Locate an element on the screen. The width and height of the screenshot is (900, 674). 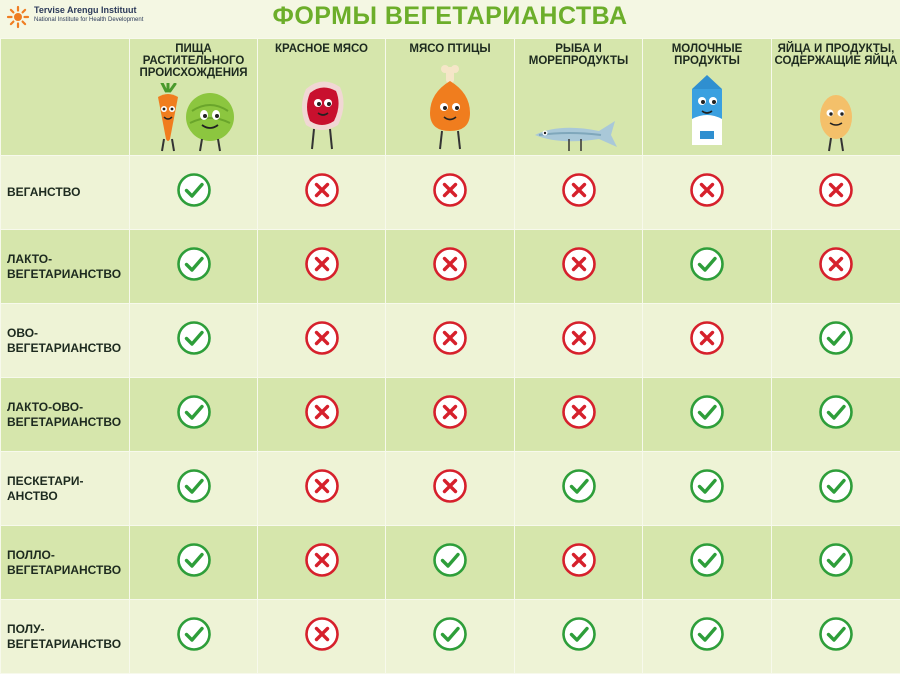
table-row: ВЕГАНСТВО is located at coordinates (450, 193).